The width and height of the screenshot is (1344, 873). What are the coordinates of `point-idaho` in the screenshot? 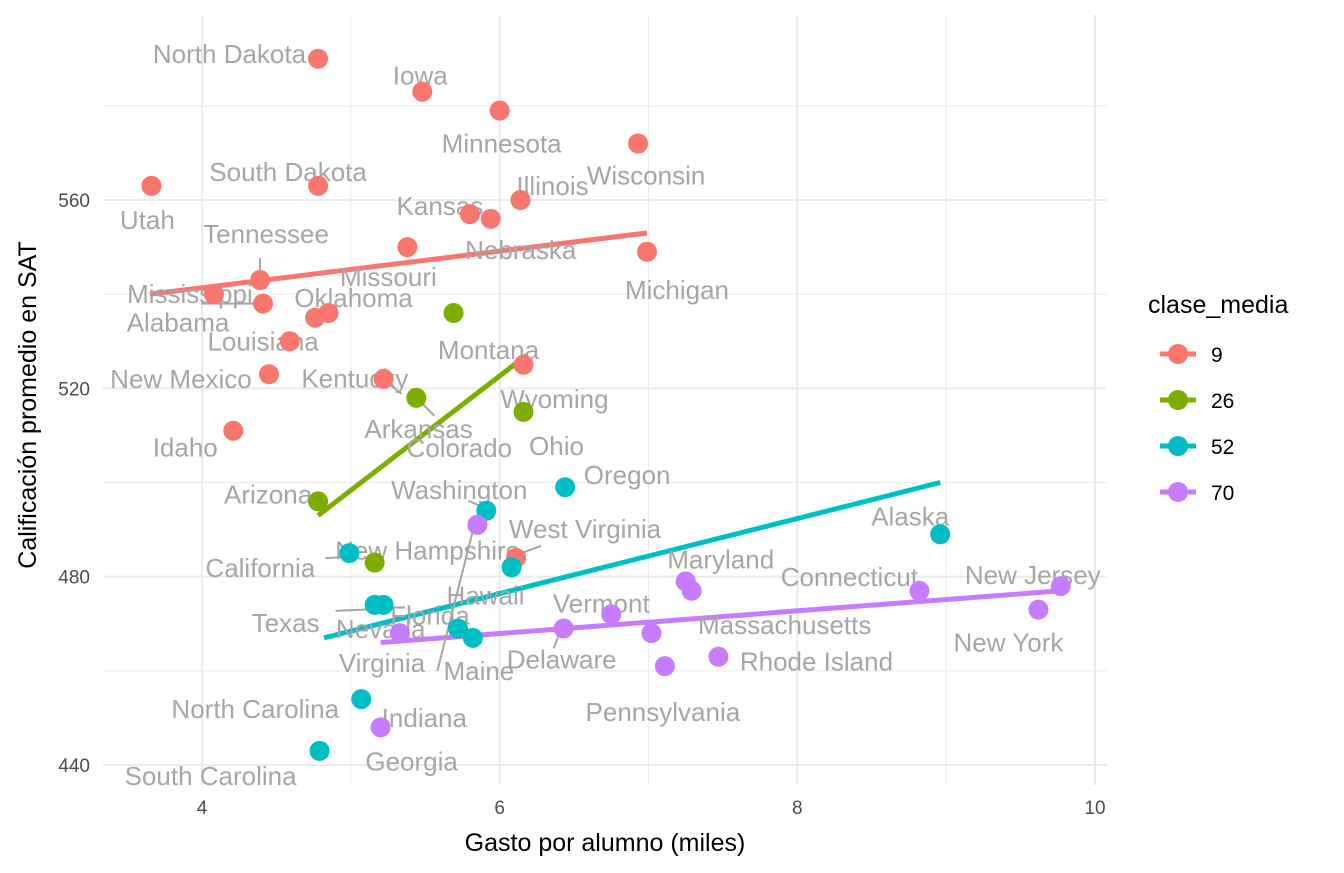 It's located at (233, 430).